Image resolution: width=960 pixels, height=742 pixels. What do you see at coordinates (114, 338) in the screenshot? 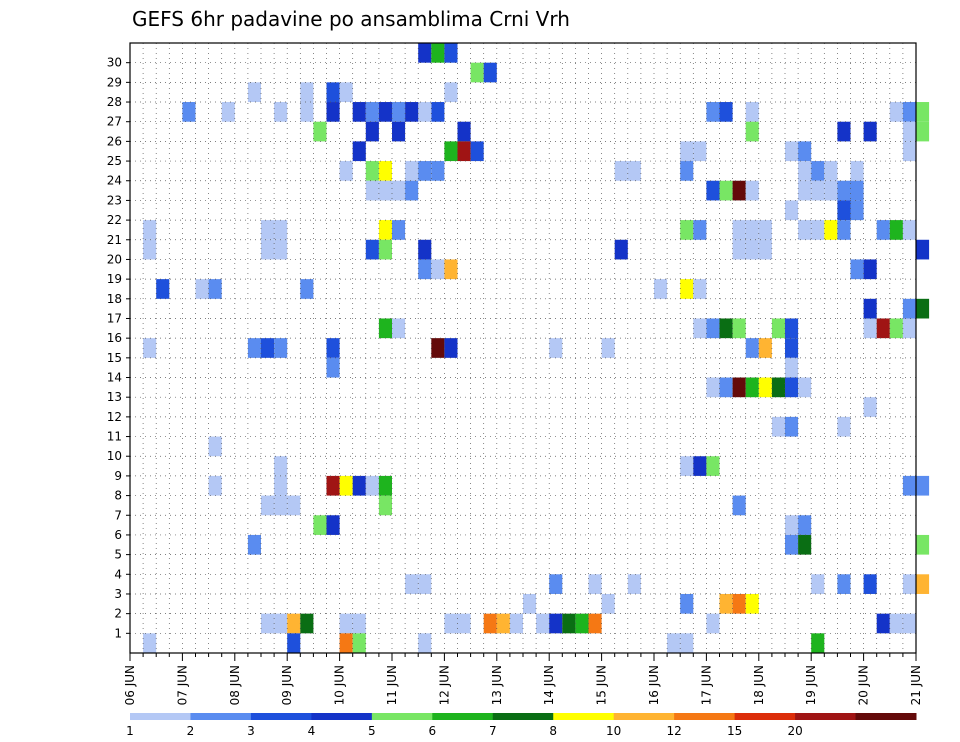
I see `y-tick-label: 16` at bounding box center [114, 338].